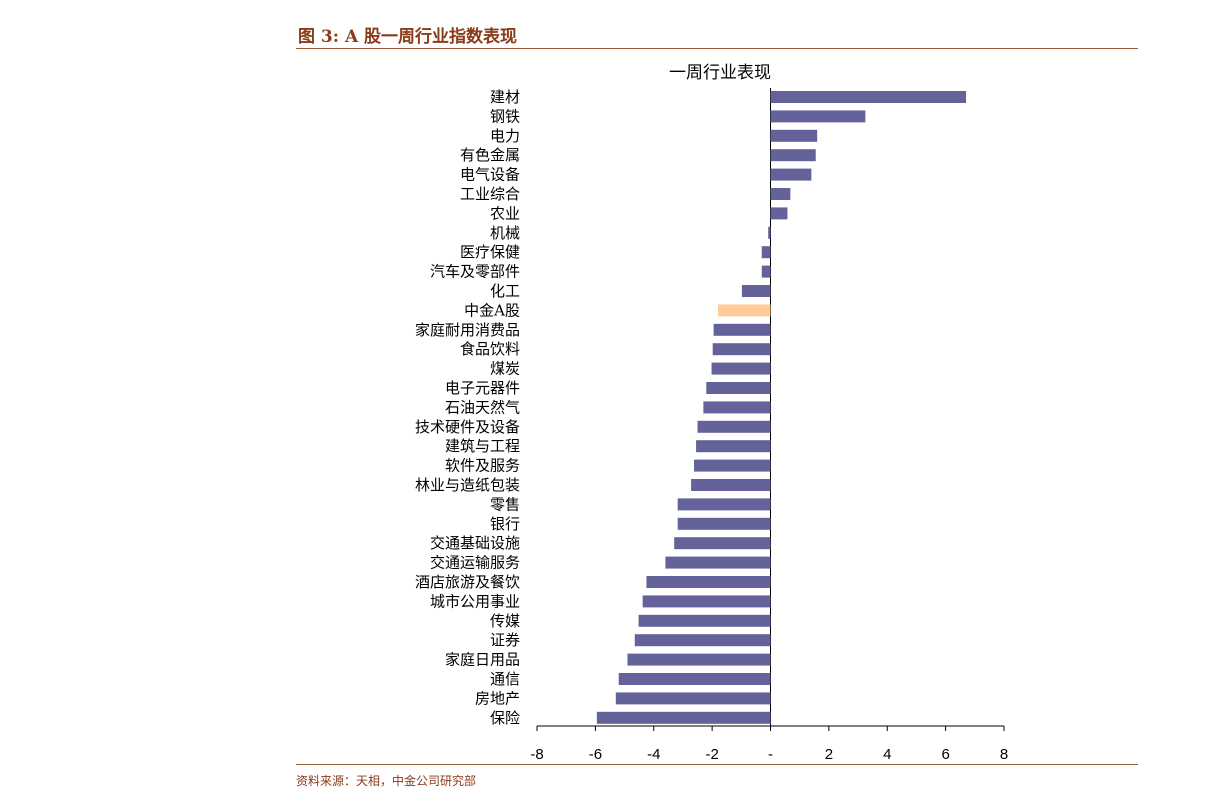  What do you see at coordinates (505, 679) in the screenshot?
I see `category-label: 通信` at bounding box center [505, 679].